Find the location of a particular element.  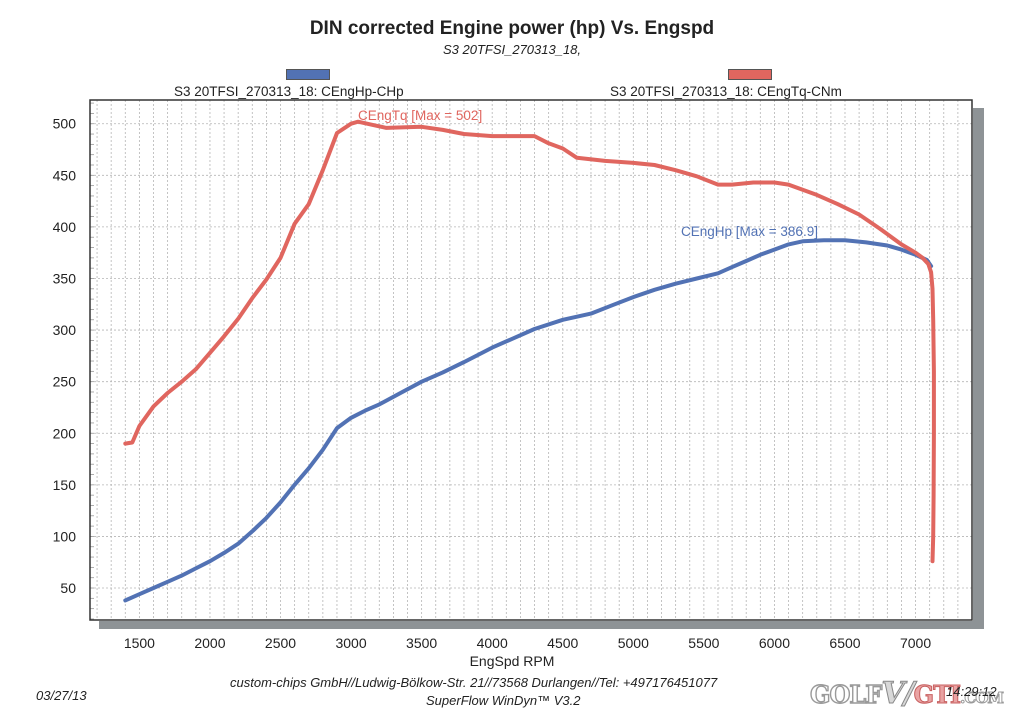

annotations: CEngTq [Max = 502] CEngHp [Max = 386.9] is located at coordinates (588, 173).